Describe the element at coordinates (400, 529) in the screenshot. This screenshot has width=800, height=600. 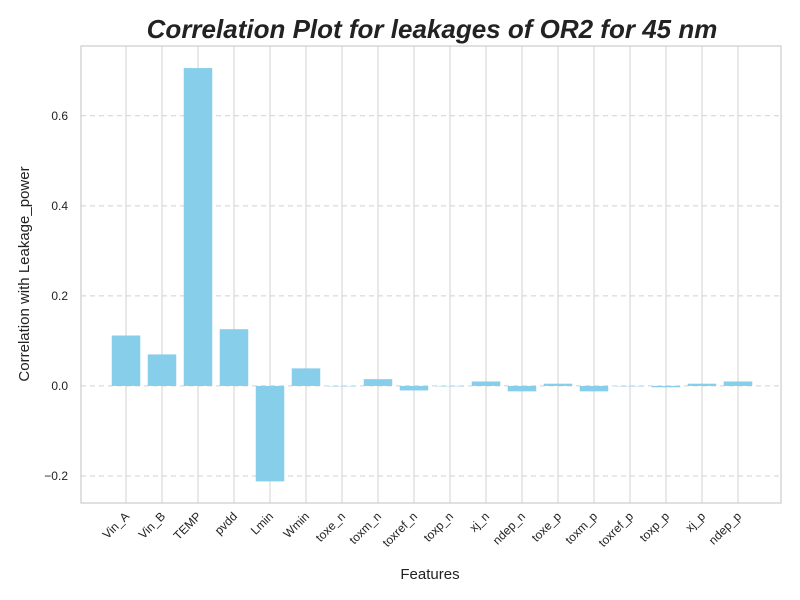
I see `x-tick-label: toxref_n` at that location.